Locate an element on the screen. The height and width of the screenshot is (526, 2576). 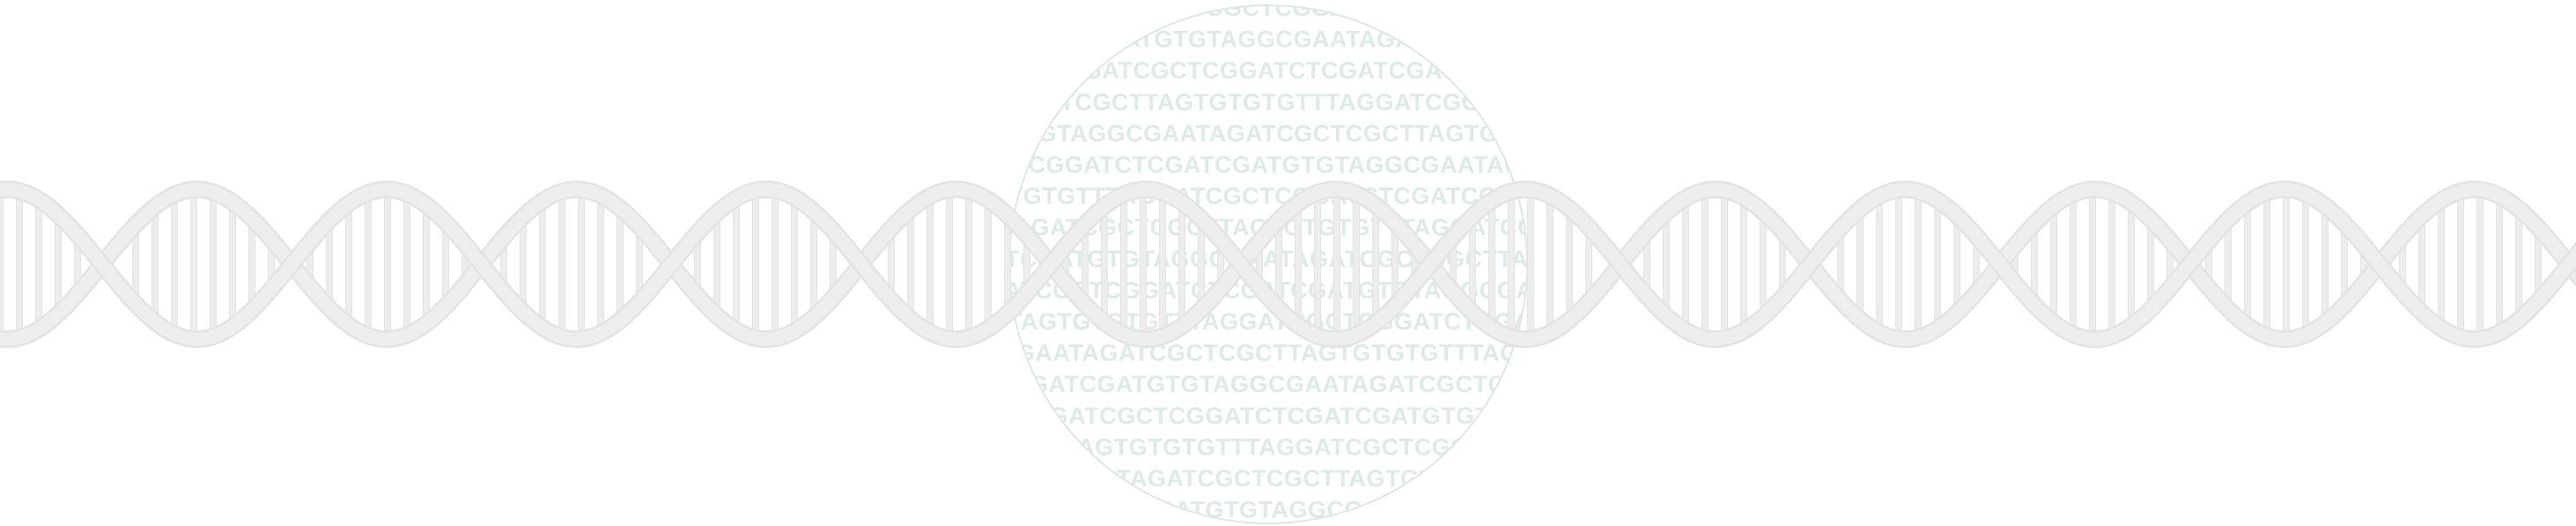
sequence-line: ATCGATGTGTAGGCGAATAGATCGC is located at coordinates (1268, 39).